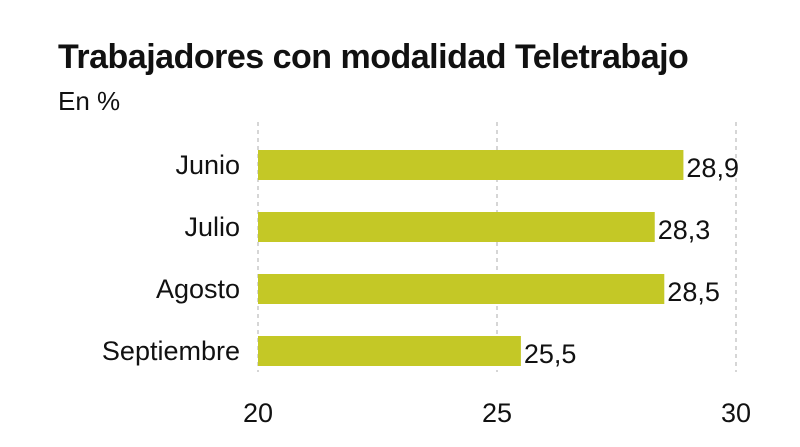  I want to click on chart-subtitle: En %, so click(89, 101).